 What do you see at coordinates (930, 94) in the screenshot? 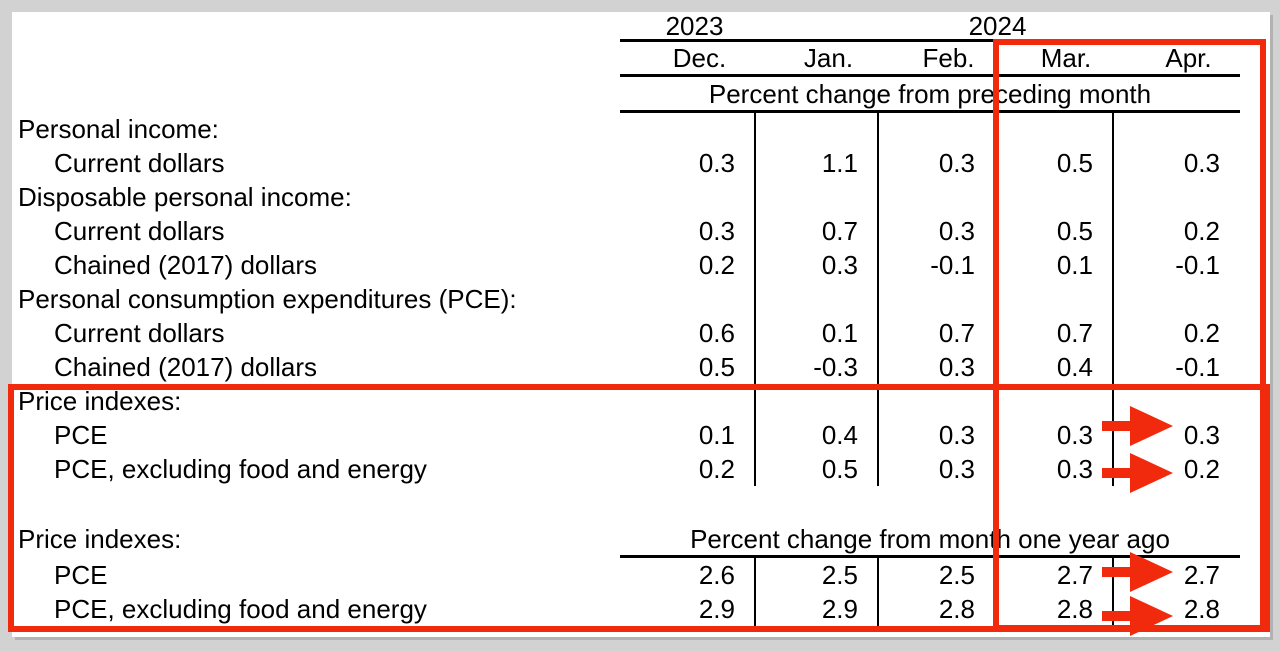
I see `section1-header: Percent change from preceding month` at bounding box center [930, 94].